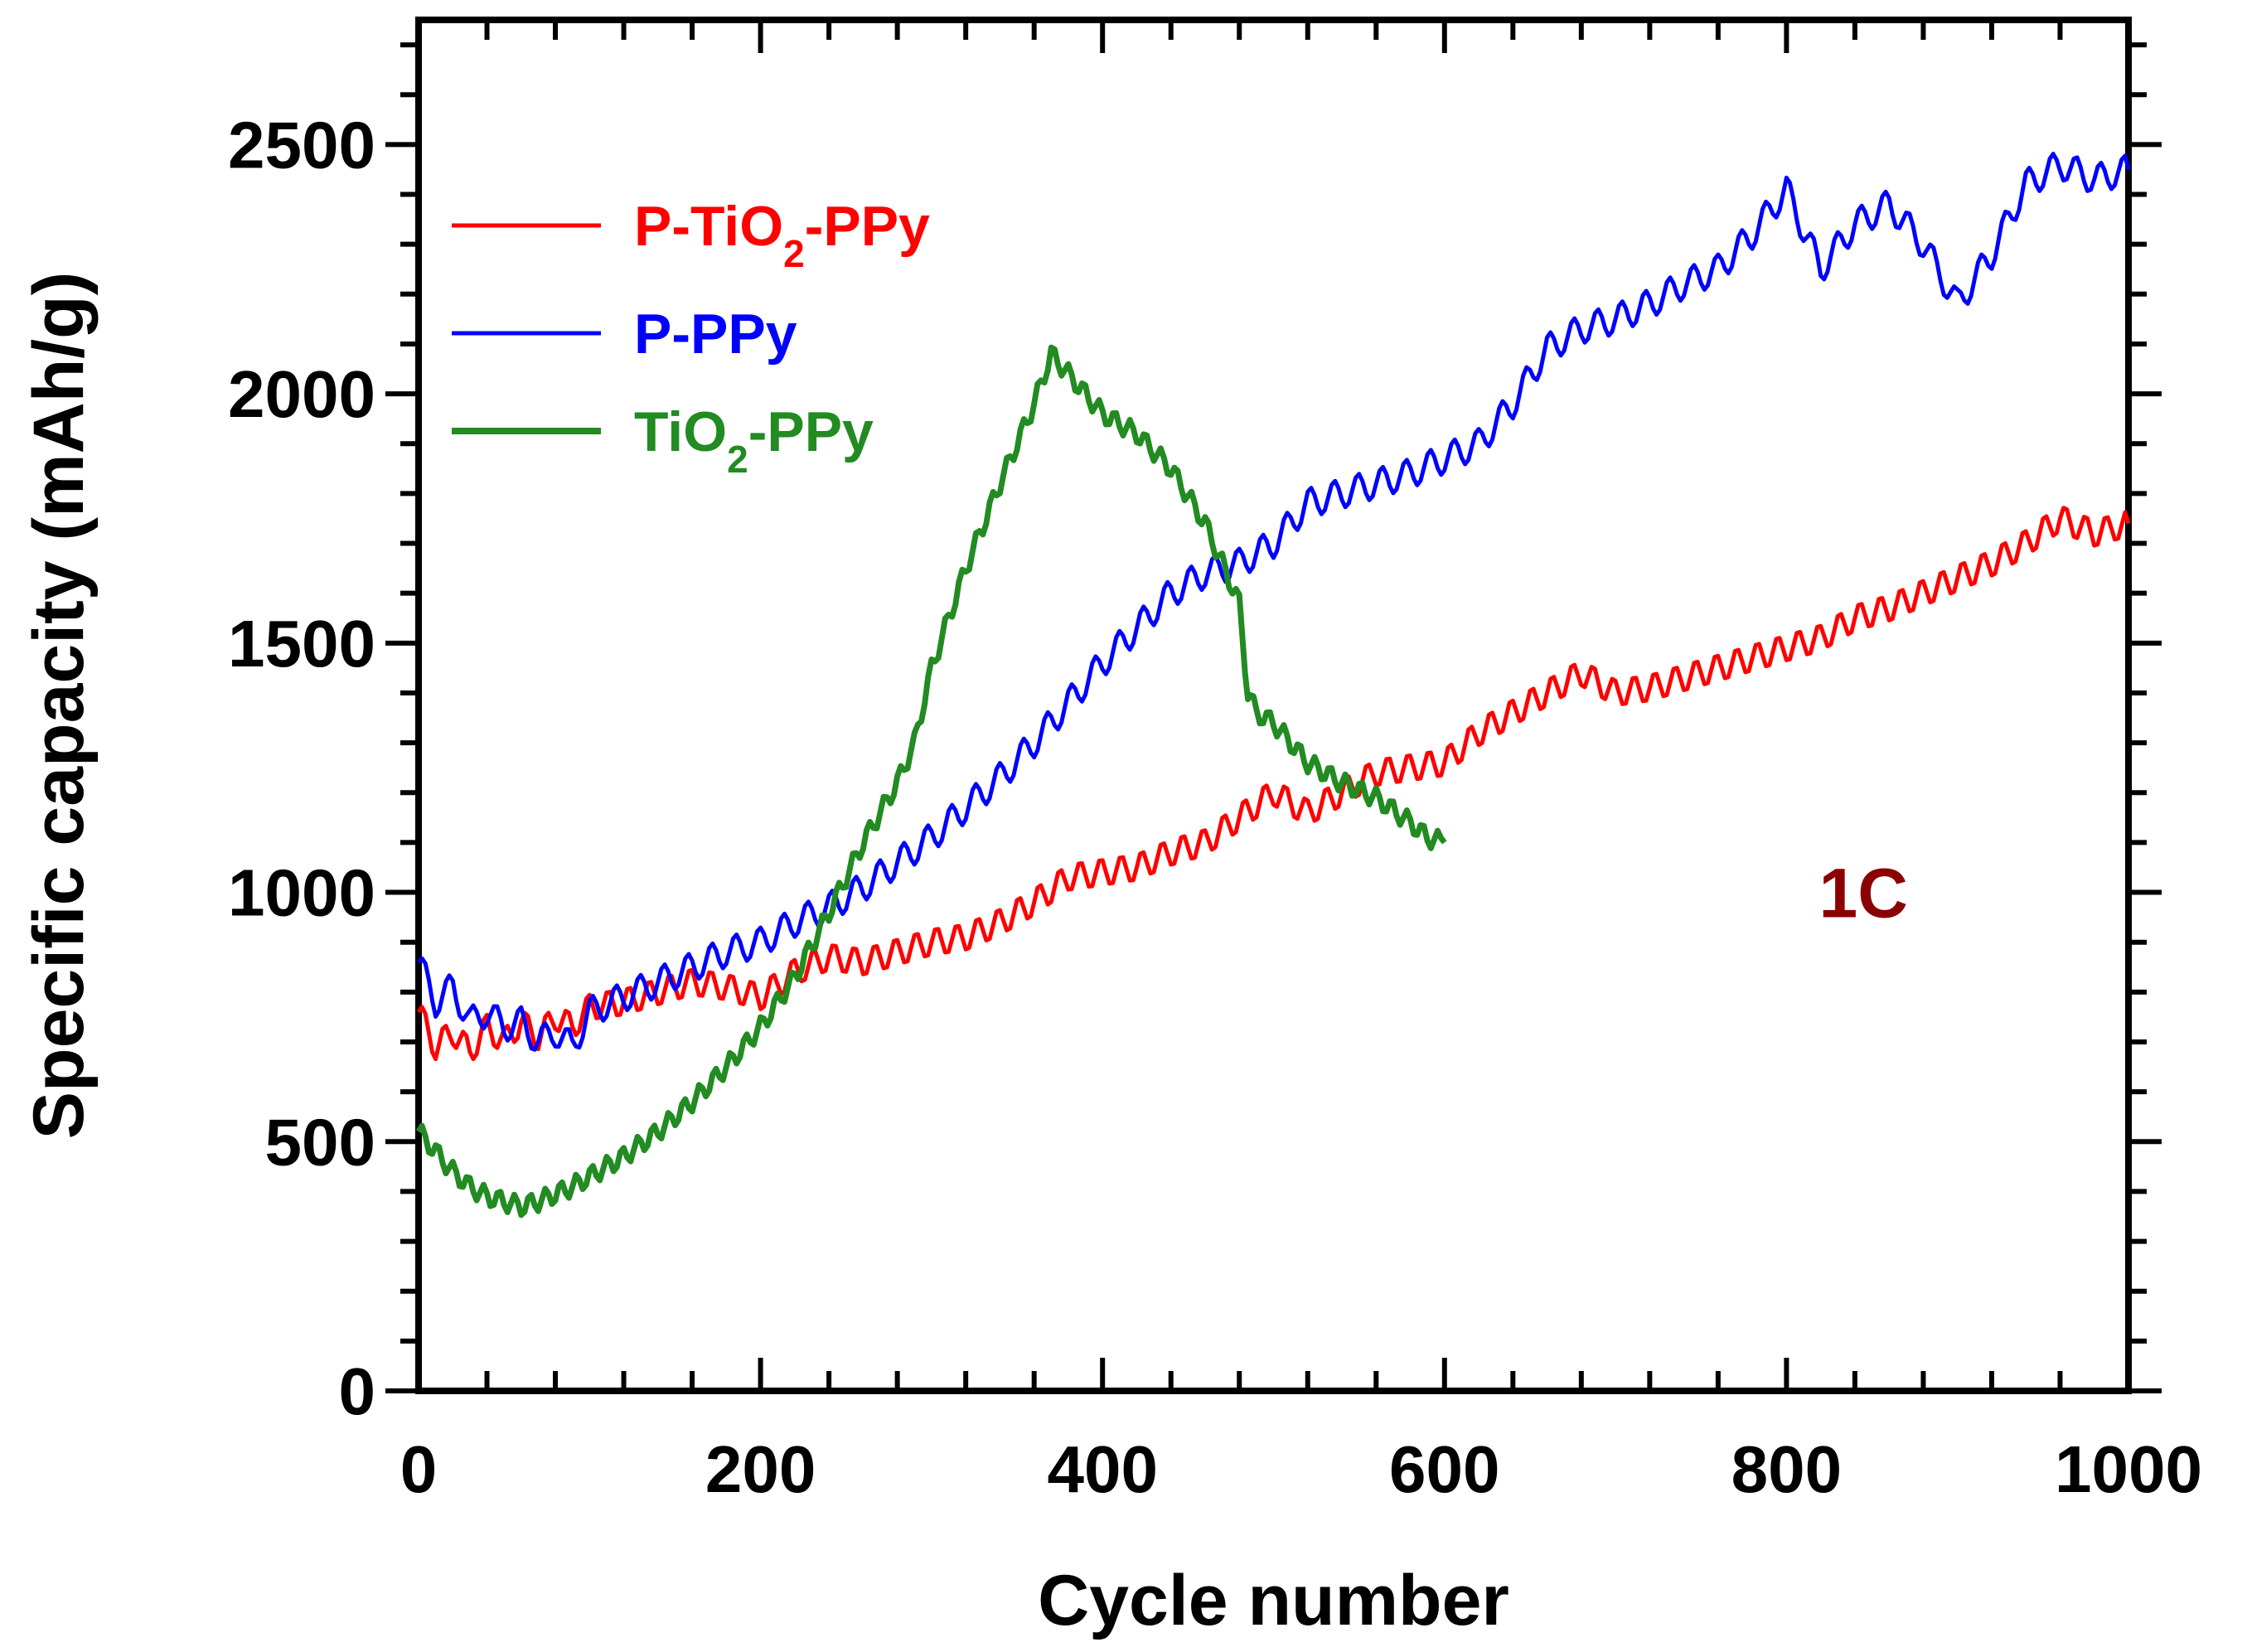 The image size is (2247, 1652). I want to click on legend-entry: P-PPy, so click(715, 334).